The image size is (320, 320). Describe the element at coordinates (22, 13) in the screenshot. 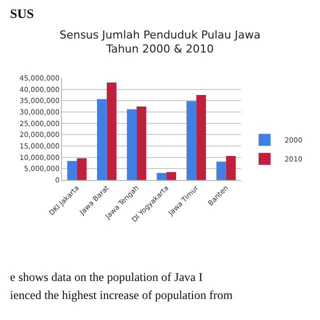

I see `text: SUS` at that location.